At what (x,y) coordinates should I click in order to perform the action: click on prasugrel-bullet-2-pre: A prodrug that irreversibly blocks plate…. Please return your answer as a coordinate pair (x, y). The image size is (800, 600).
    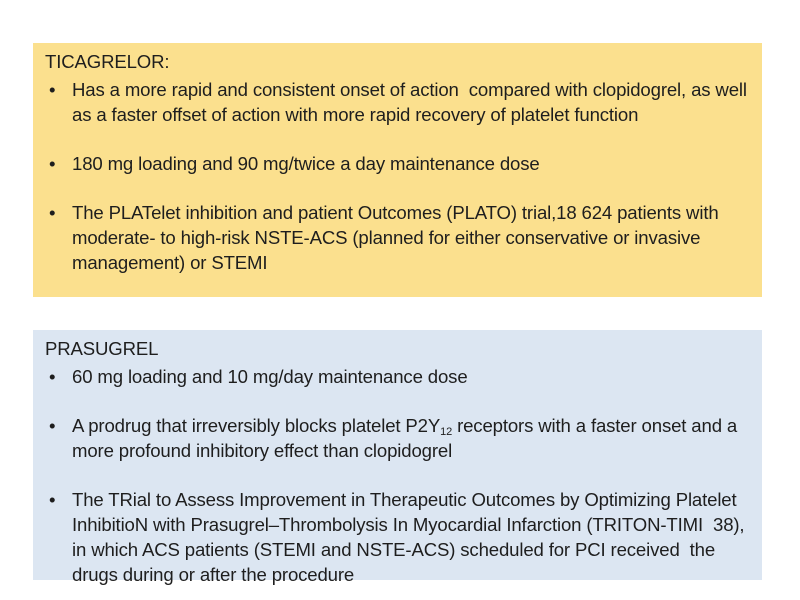
    Looking at the image, I should click on (256, 425).